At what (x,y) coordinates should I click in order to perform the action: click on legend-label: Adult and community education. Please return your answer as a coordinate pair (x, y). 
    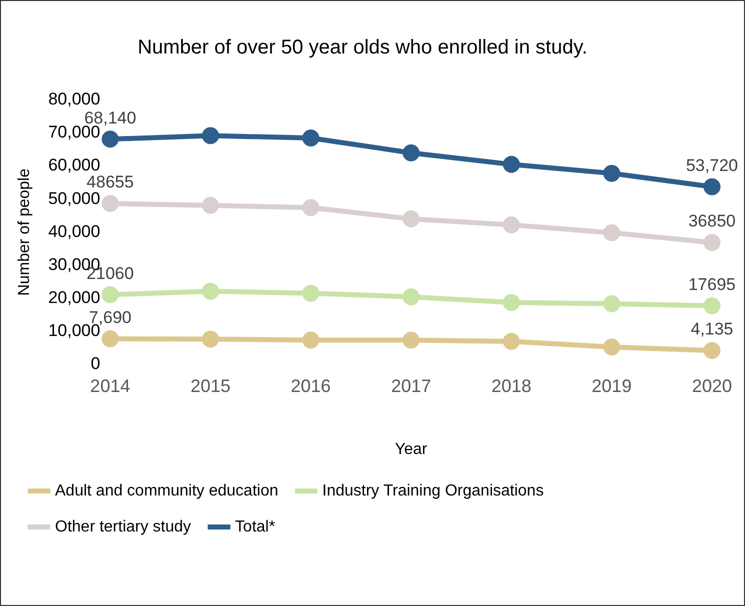
    Looking at the image, I should click on (166, 491).